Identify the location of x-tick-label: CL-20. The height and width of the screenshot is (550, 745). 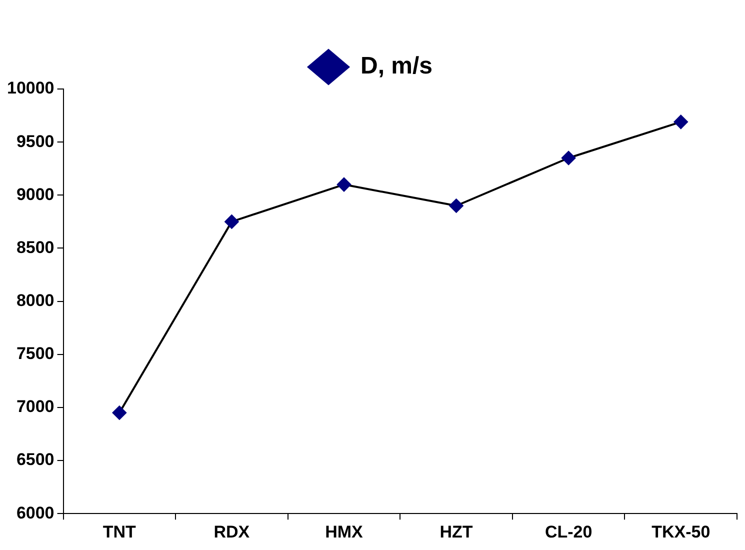
(568, 532).